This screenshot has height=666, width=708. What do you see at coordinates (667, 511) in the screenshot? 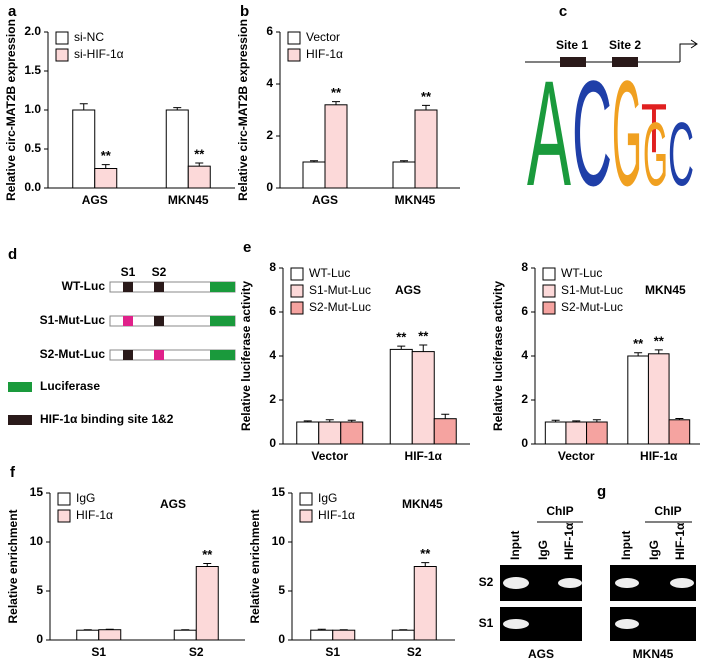
I see `chip-header: ChIP` at bounding box center [667, 511].